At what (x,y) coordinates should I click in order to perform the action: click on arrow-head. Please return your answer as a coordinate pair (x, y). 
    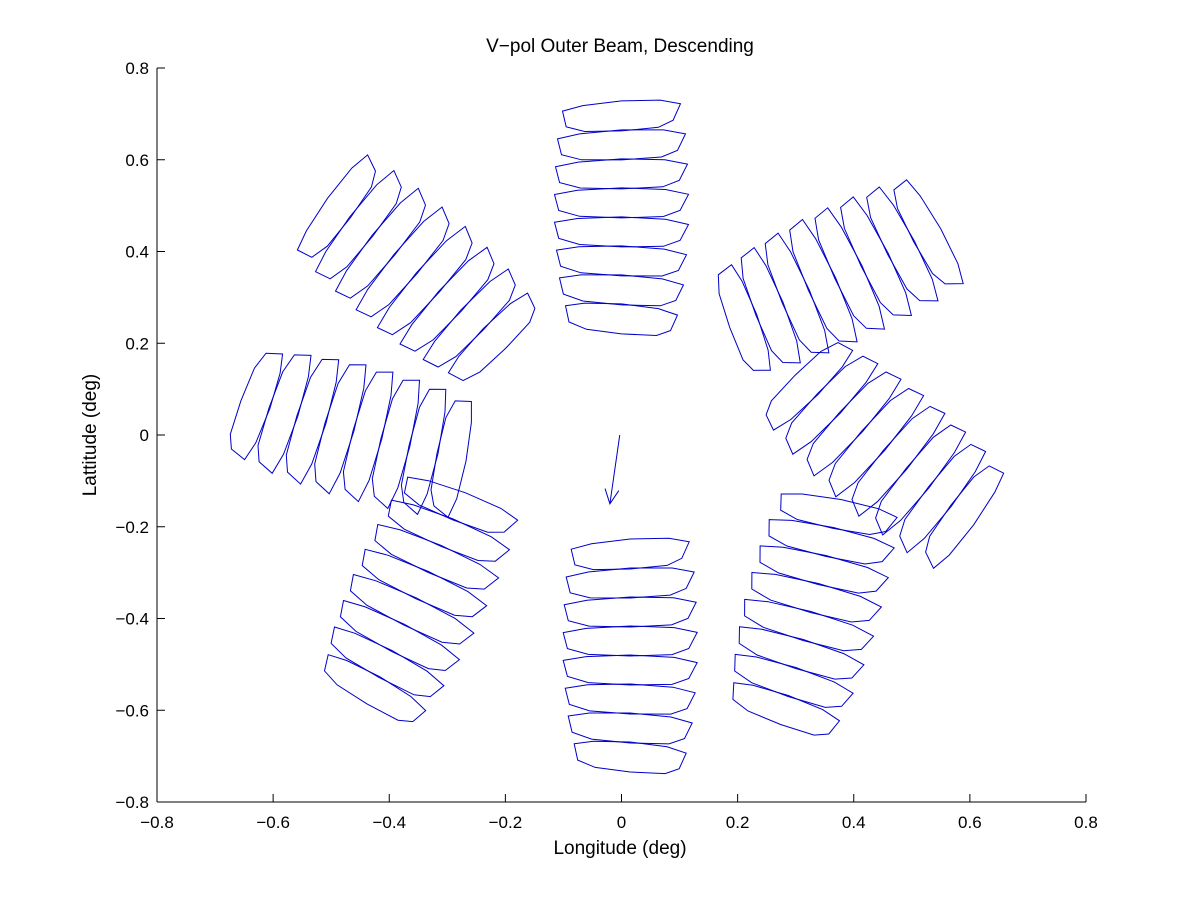
    Looking at the image, I should click on (612, 496).